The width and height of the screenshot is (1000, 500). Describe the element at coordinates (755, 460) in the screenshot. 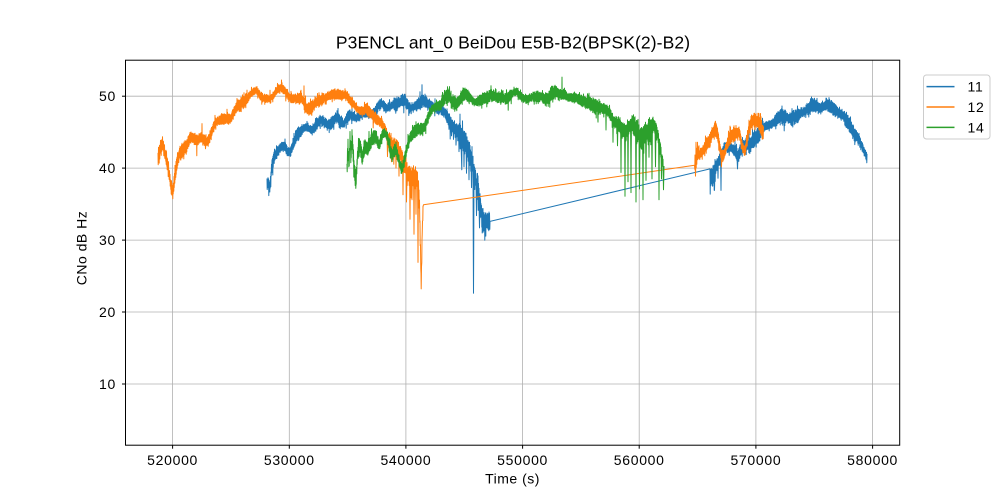

I see `svg-text: 570000` at that location.